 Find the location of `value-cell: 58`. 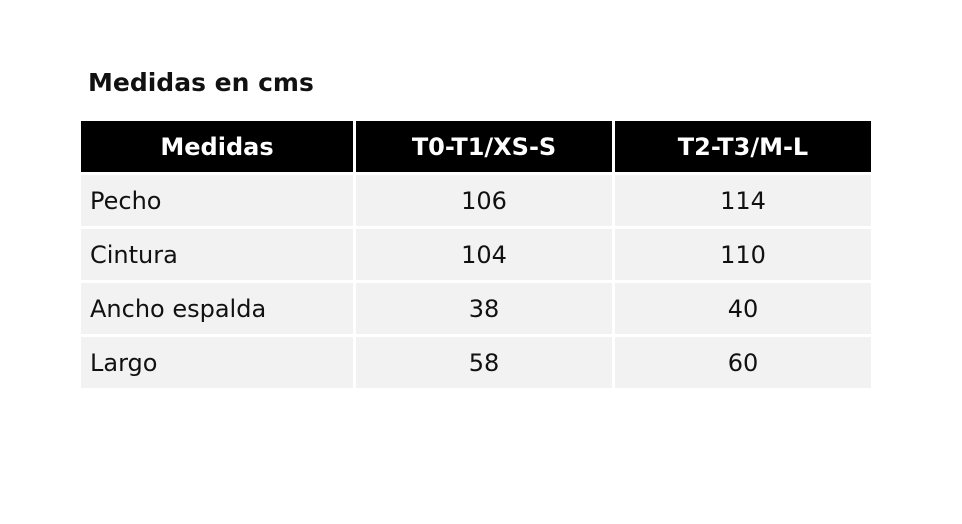

value-cell: 58 is located at coordinates (484, 362).